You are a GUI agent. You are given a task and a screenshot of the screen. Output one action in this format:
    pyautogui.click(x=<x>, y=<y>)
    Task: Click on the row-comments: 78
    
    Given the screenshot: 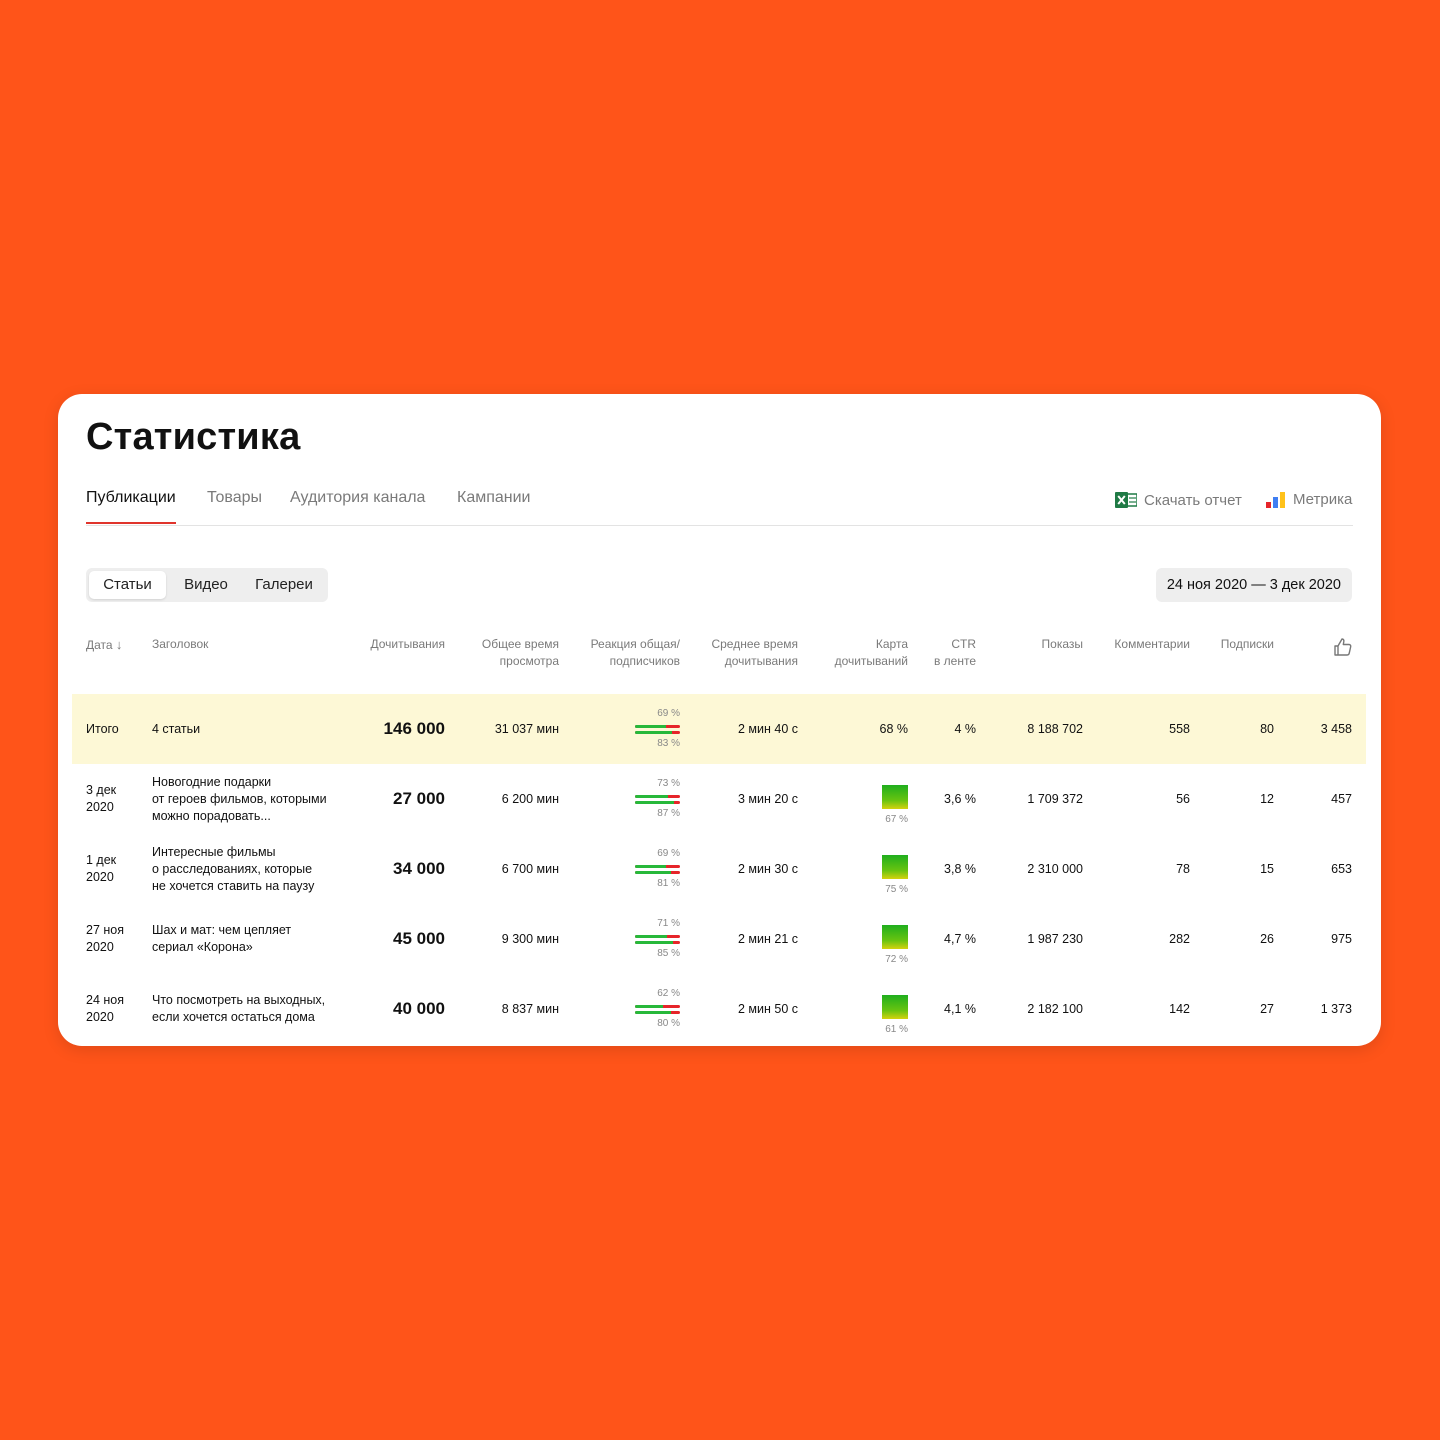 What is the action you would take?
    pyautogui.click(x=1183, y=869)
    